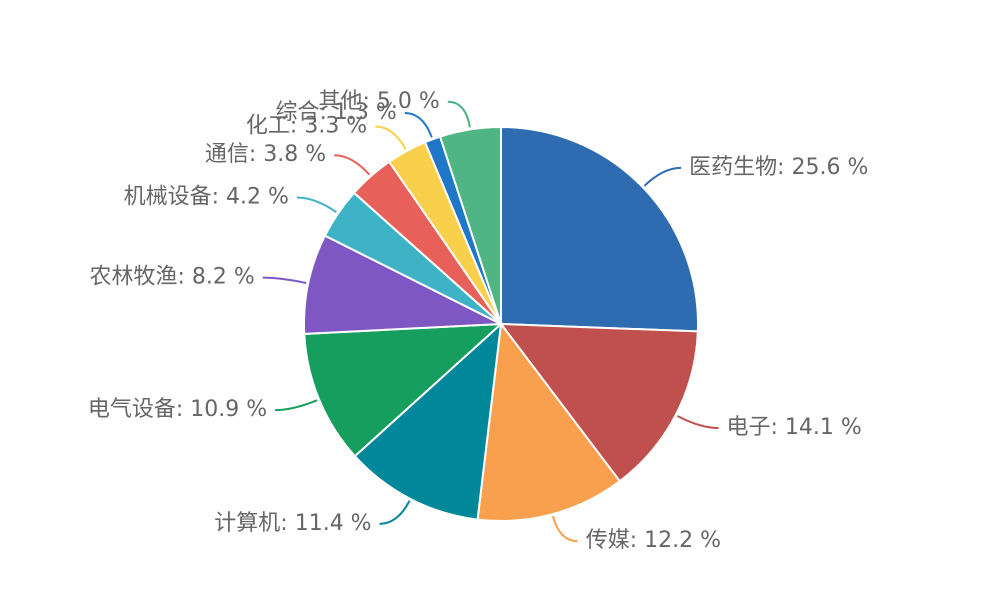 This screenshot has height=612, width=1006. I want to click on slice-3-label: 传媒: 12.2 %, so click(653, 540).